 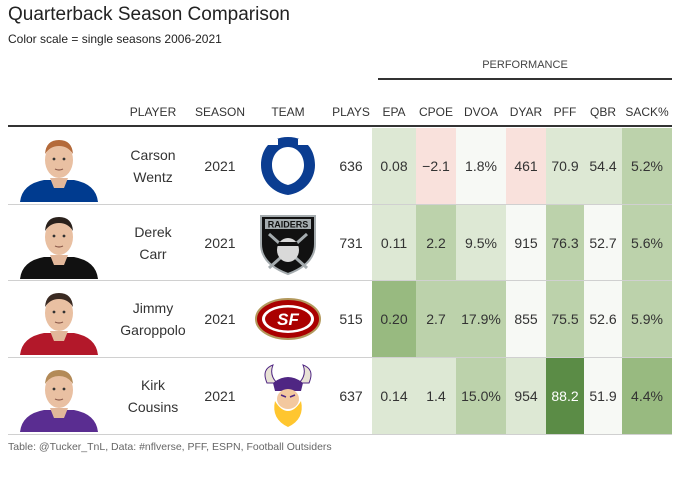 What do you see at coordinates (526, 242) in the screenshot?
I see `metric-cell-dyar: 915` at bounding box center [526, 242].